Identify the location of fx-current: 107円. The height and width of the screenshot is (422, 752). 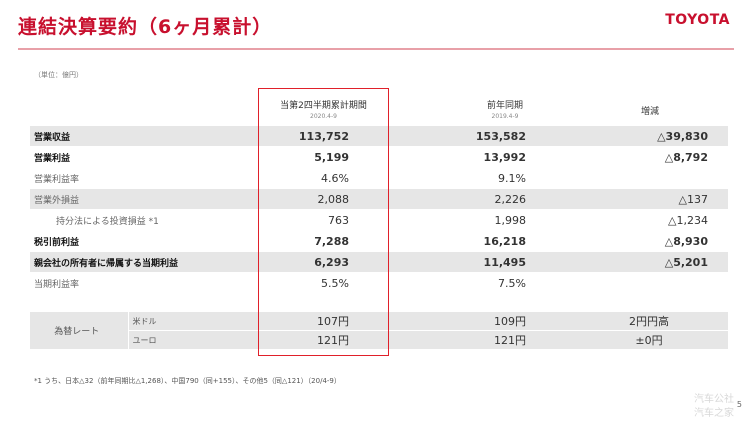
(323, 321).